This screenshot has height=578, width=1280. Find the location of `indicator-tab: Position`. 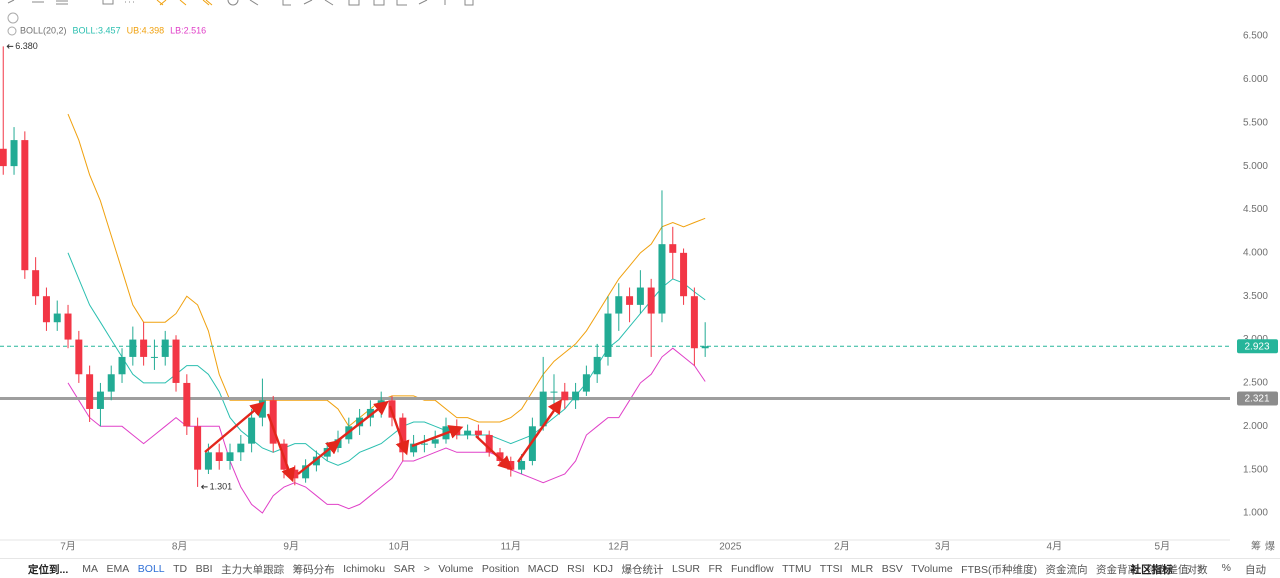

indicator-tab: Position is located at coordinates (500, 569).